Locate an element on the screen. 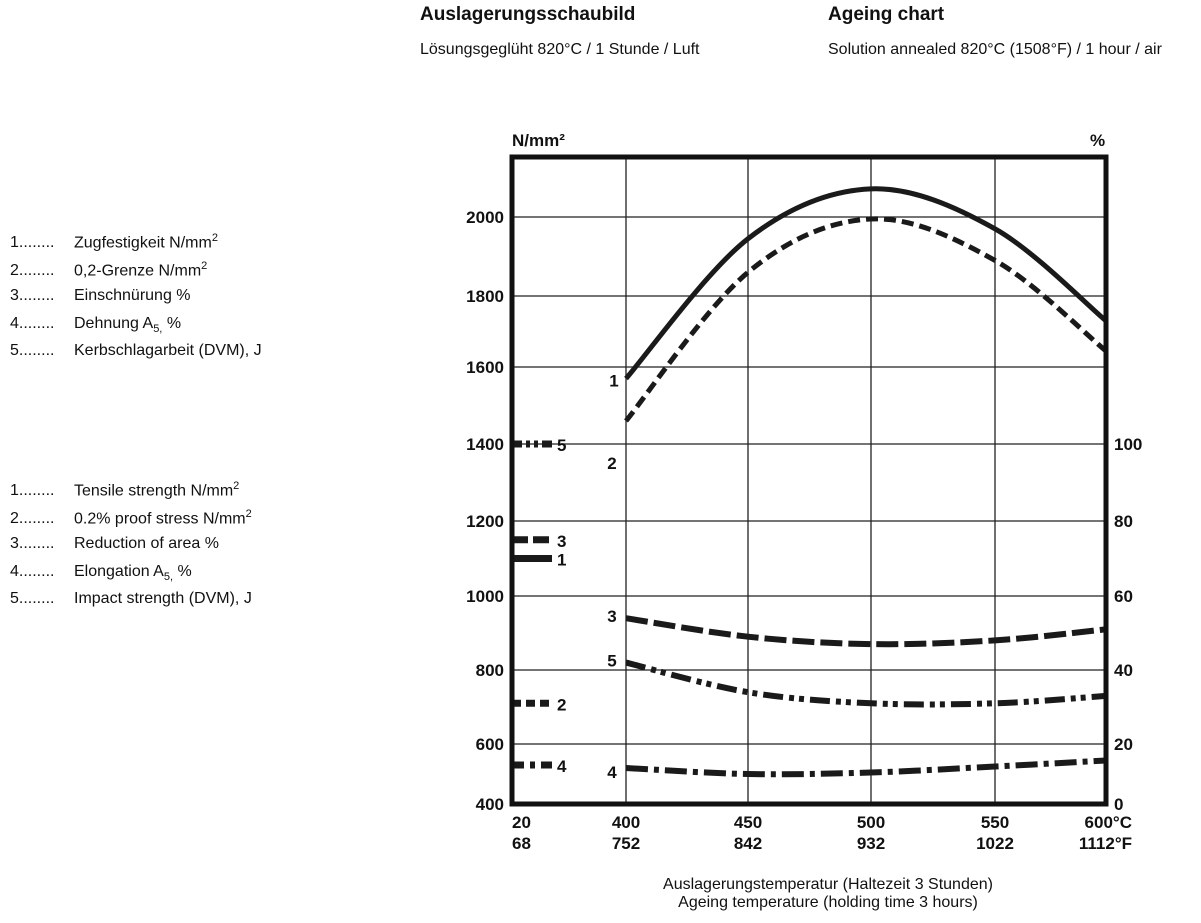 This screenshot has height=923, width=1201. legend-label: Kerbschlagarbeit (DVM), J is located at coordinates (168, 350).